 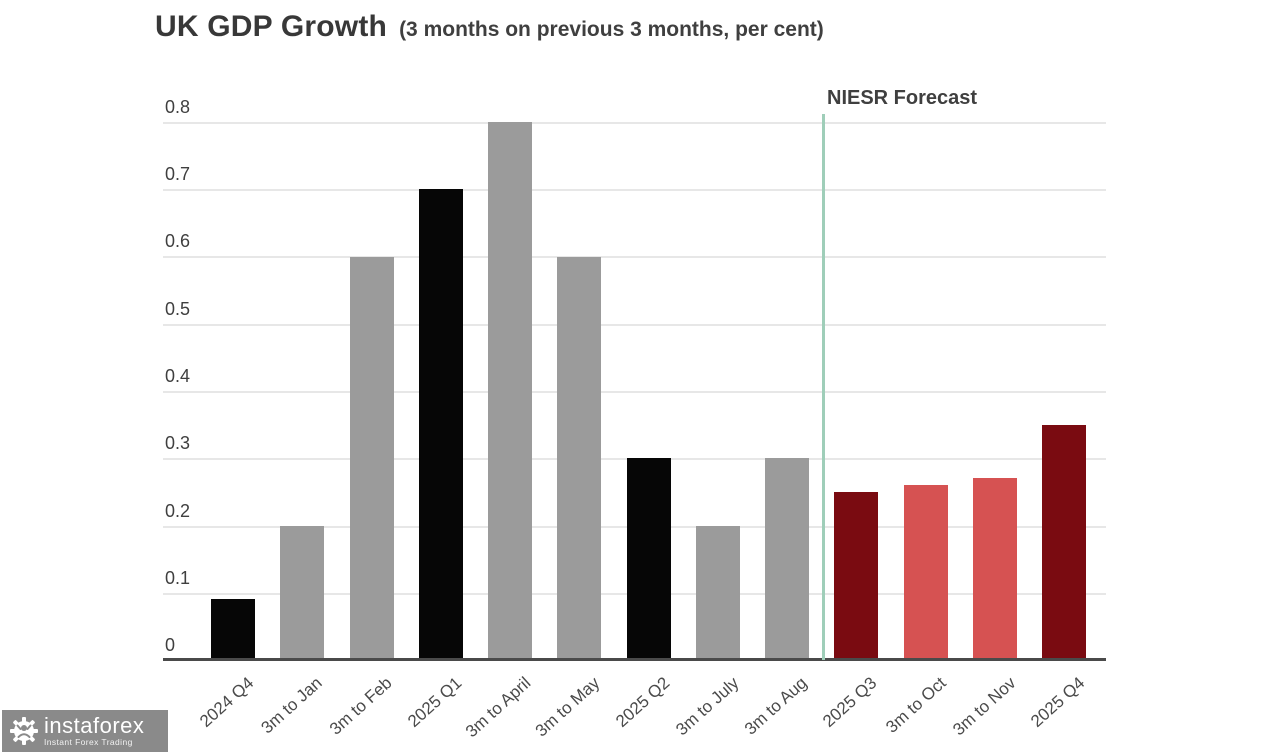 I want to click on x-tick-label-3m-to-may: 3m to May, so click(x=567, y=707).